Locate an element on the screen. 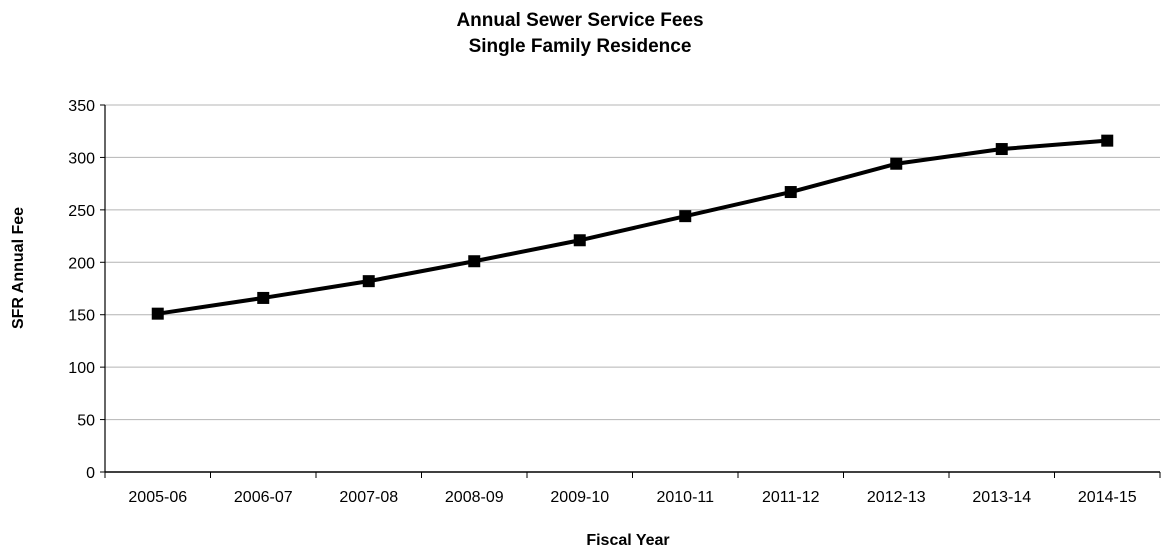 This screenshot has width=1162, height=553. x-tick-label-2013-14: 2013-14 is located at coordinates (1001, 497).